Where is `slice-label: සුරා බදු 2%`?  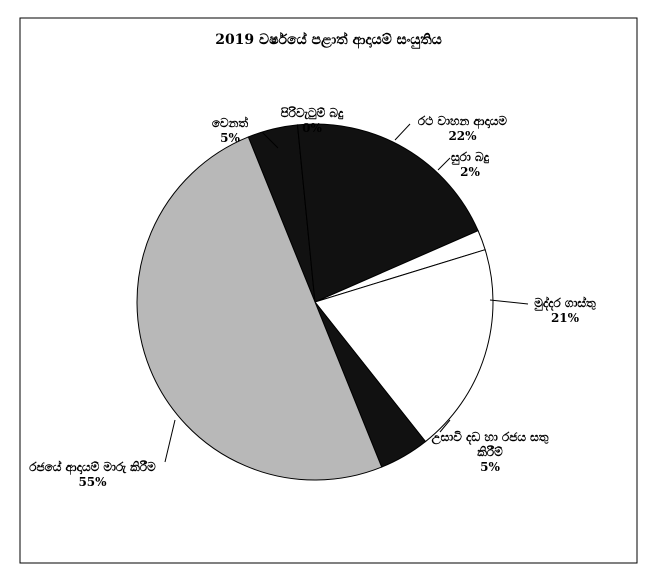
slice-label: සුරා බදු 2% is located at coordinates (470, 165).